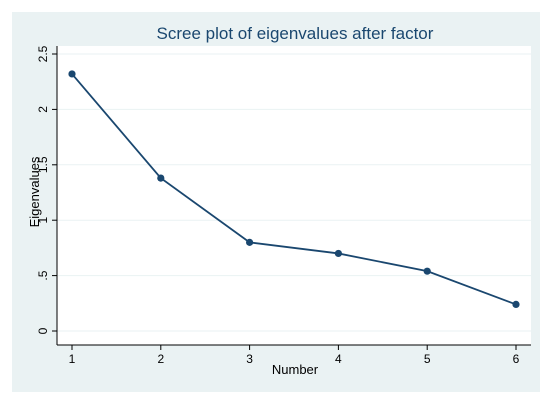  I want to click on y-tick-label: 2.5, so click(43, 53).